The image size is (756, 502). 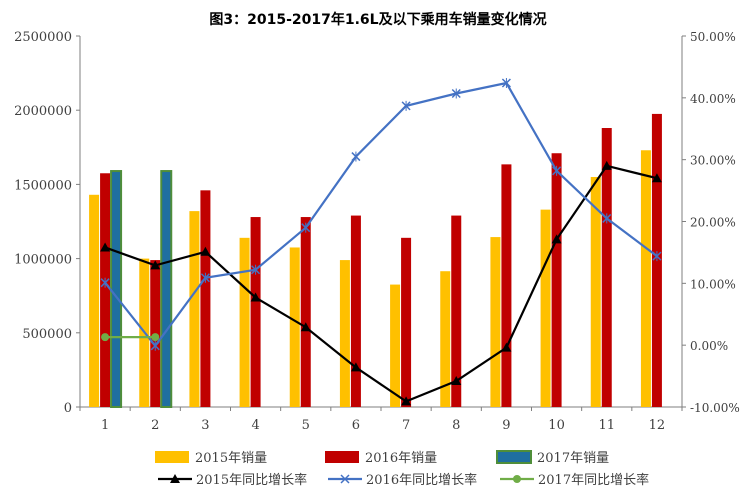 I want to click on y-right-tick-label: 0.00%, so click(x=709, y=346).